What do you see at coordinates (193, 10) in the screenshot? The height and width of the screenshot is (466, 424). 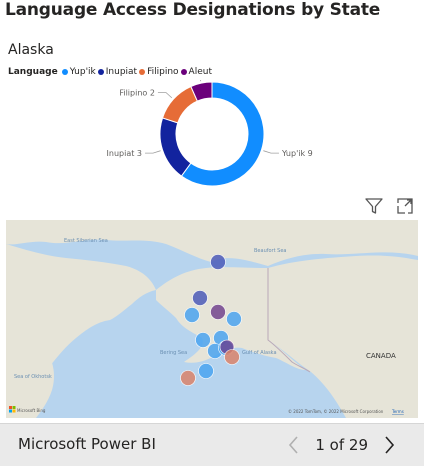 I see `page-title: Language Access Designations by State` at bounding box center [193, 10].